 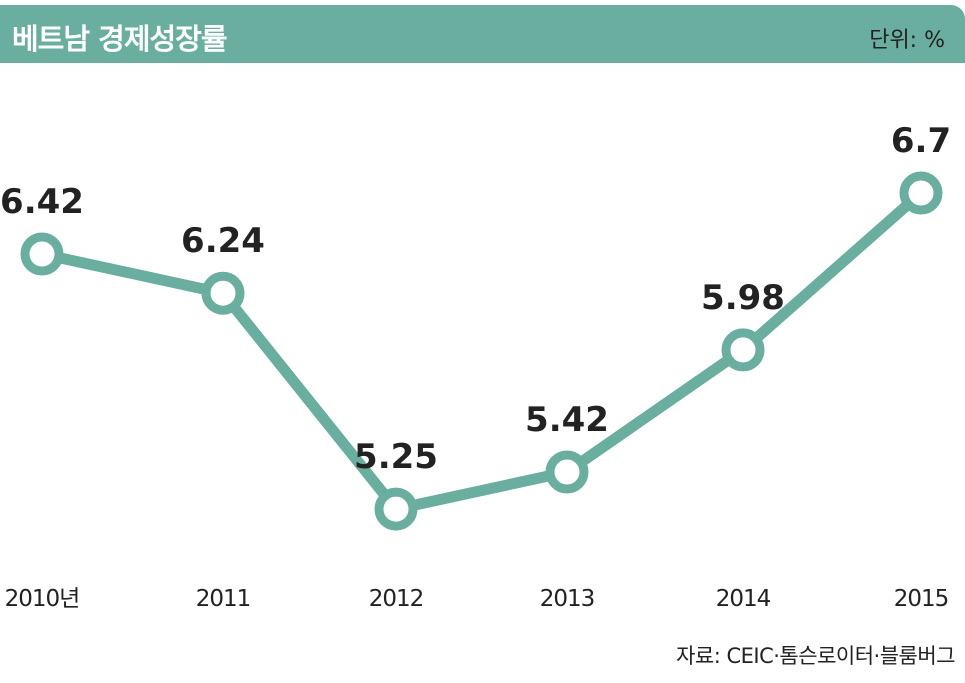 I want to click on data-point-2011, so click(x=223, y=293).